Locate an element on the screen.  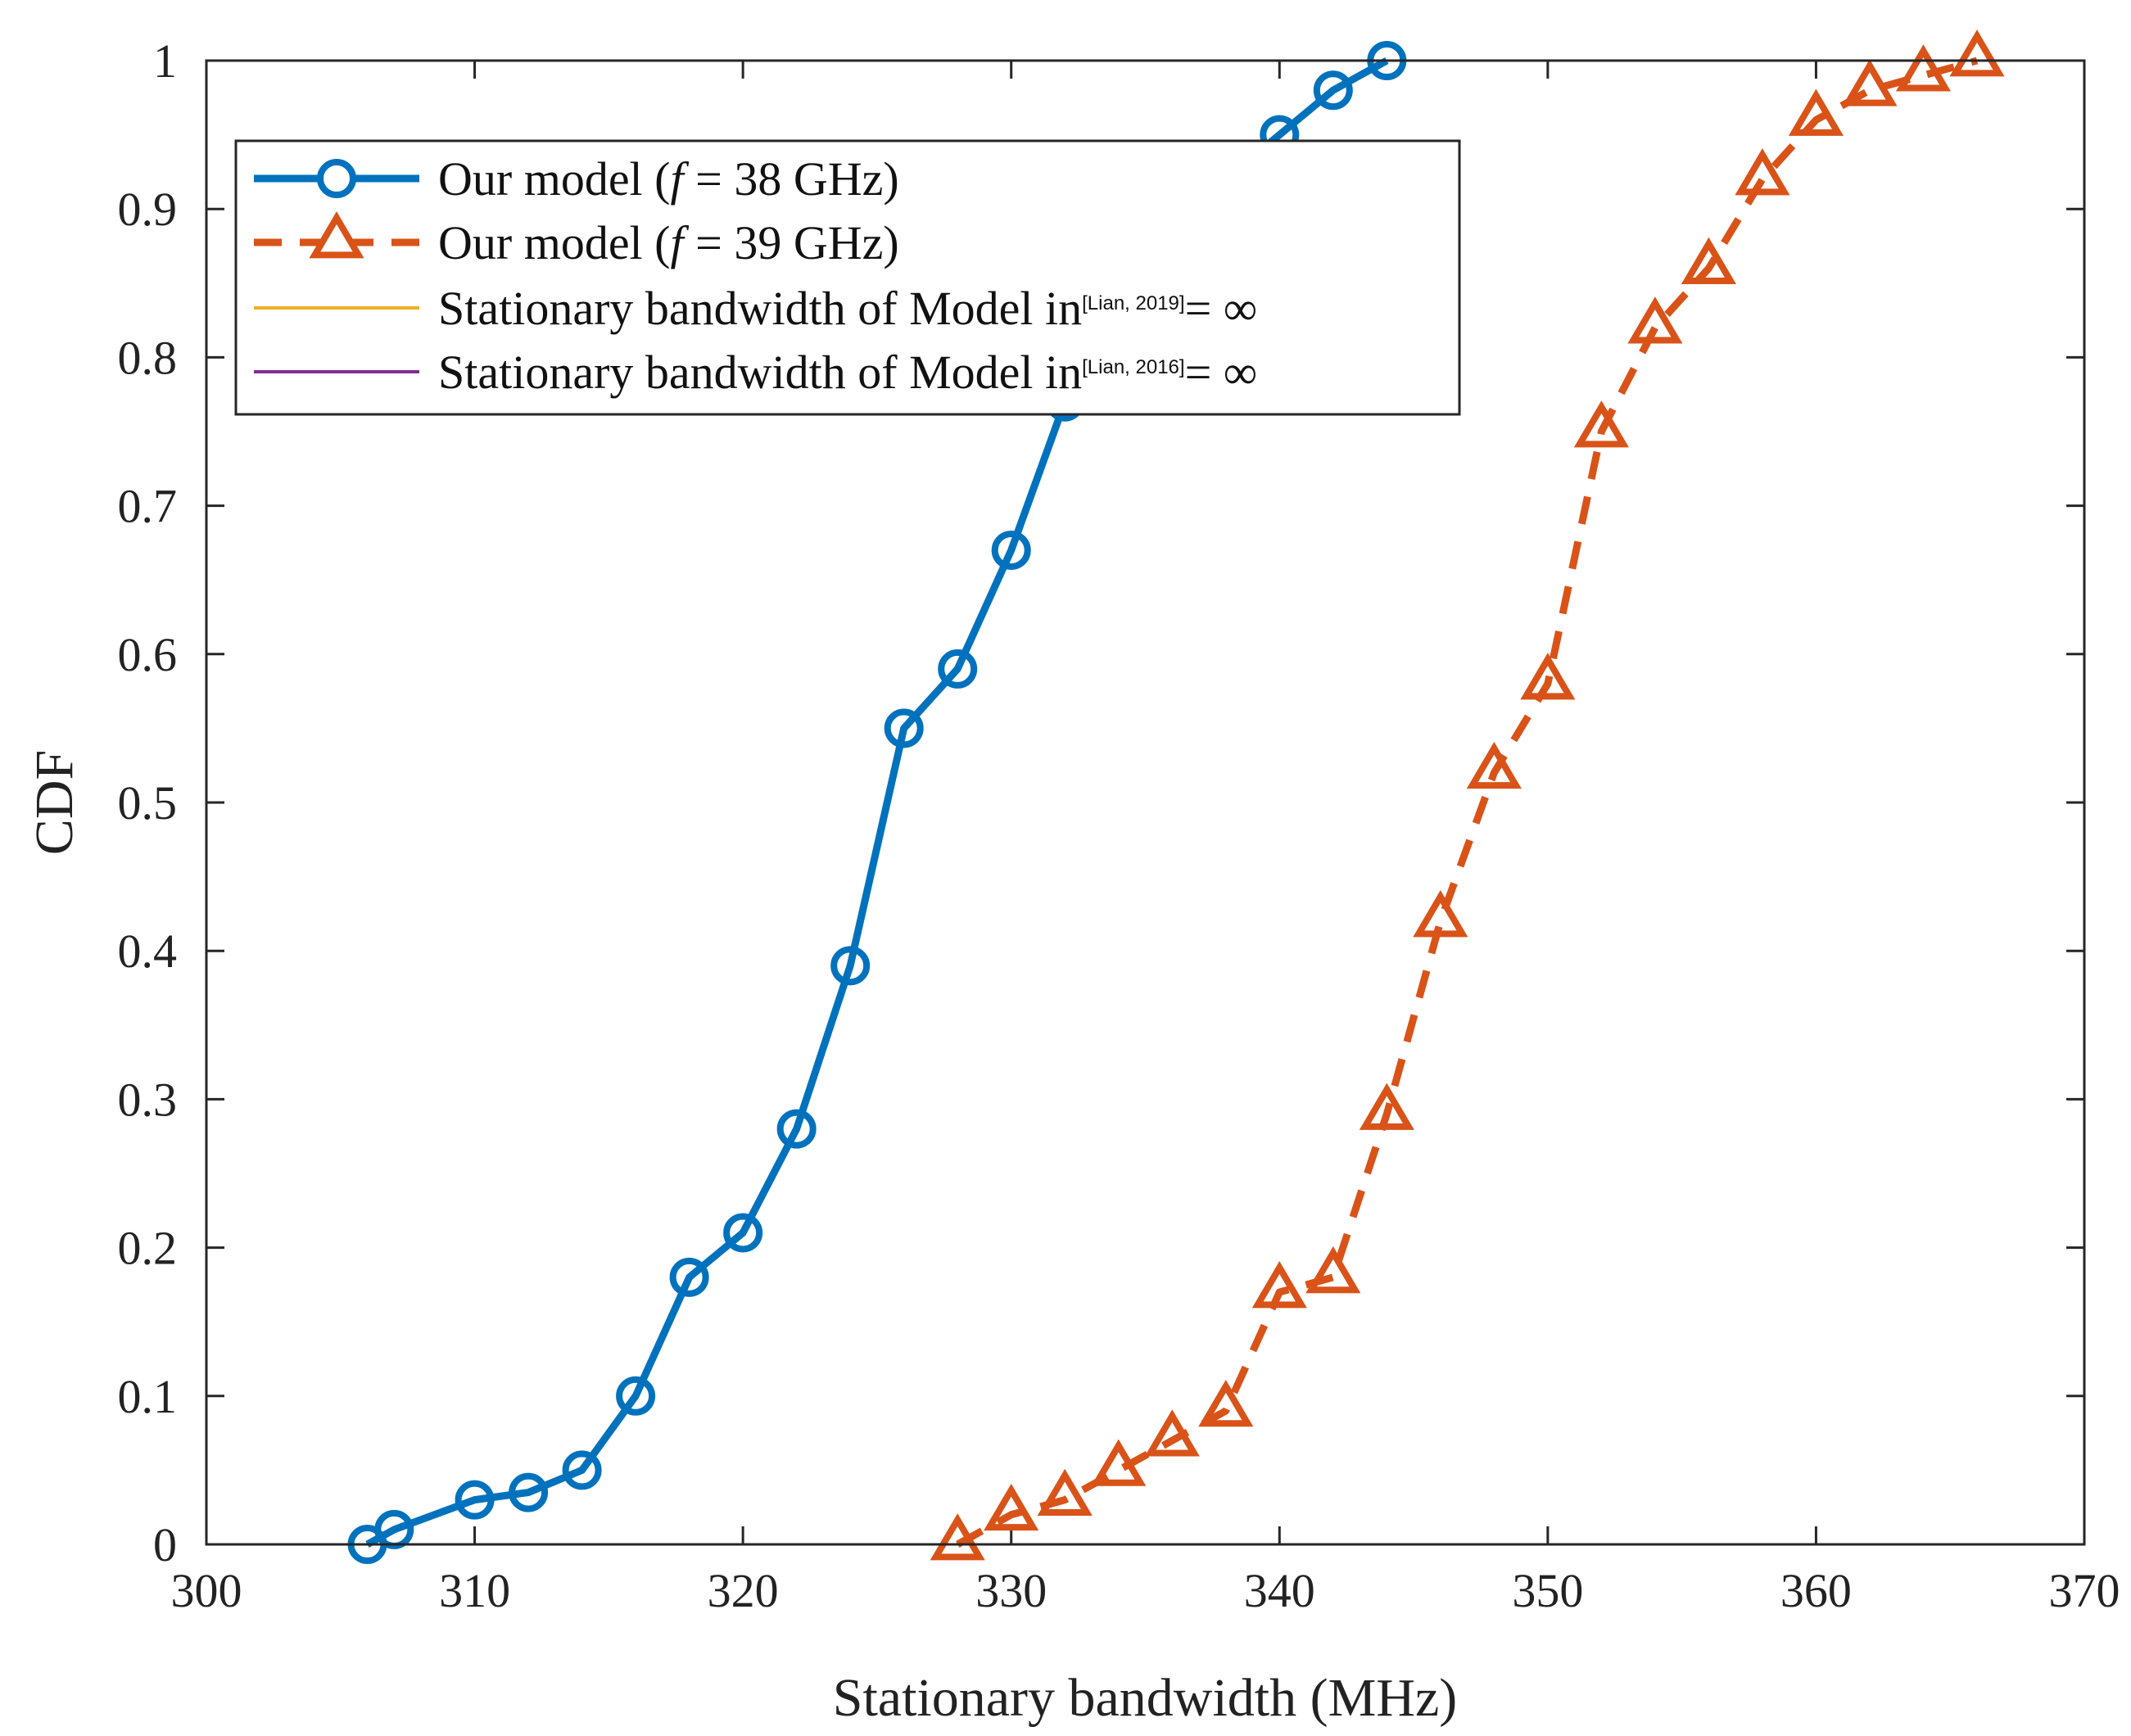
legend-label: Our model (f = 38 GHz) is located at coordinates (668, 179).